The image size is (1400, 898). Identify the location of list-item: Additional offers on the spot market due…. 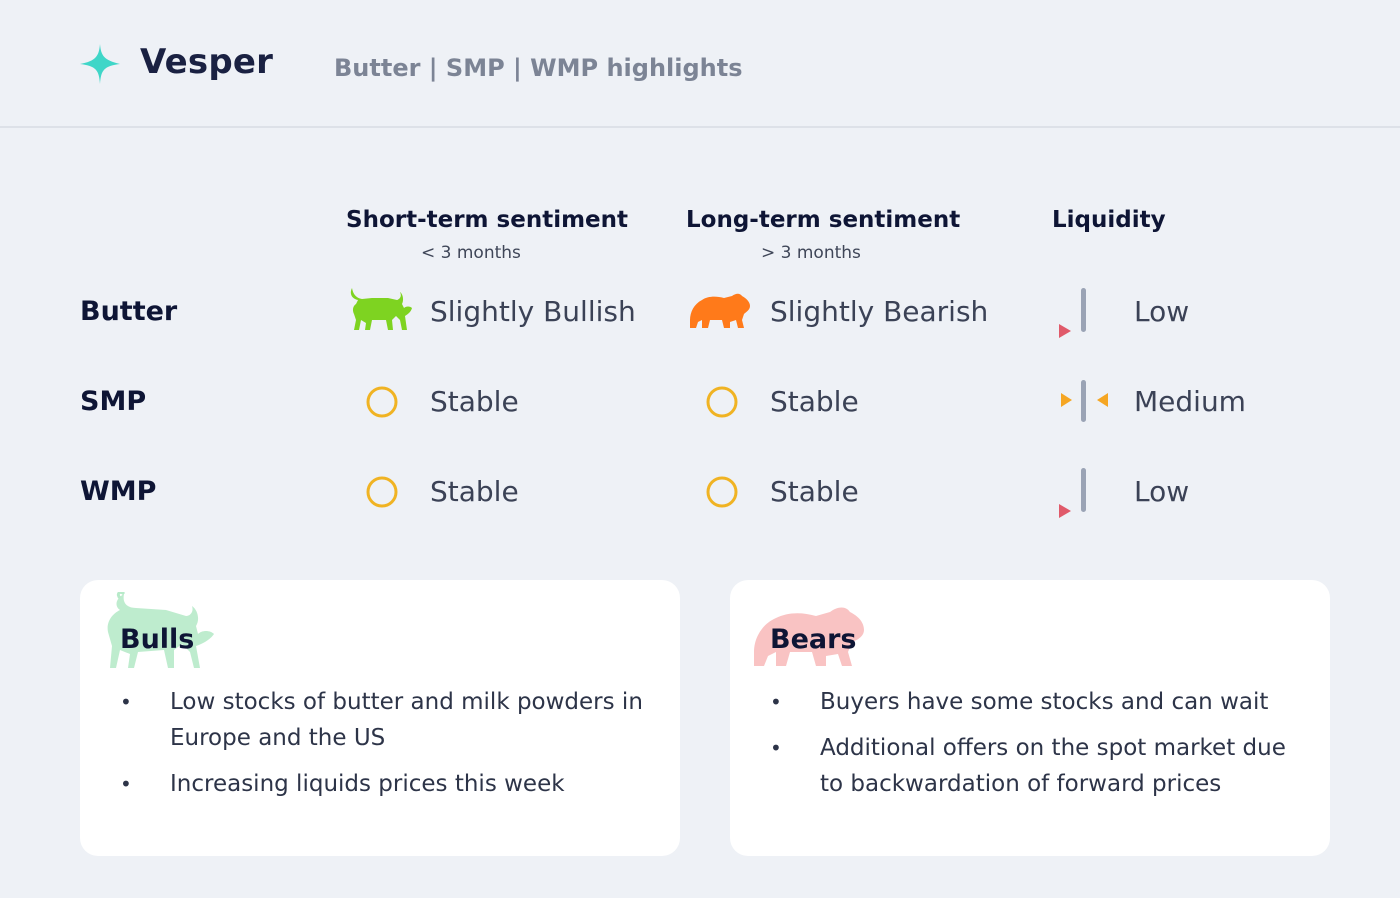
(1035, 766).